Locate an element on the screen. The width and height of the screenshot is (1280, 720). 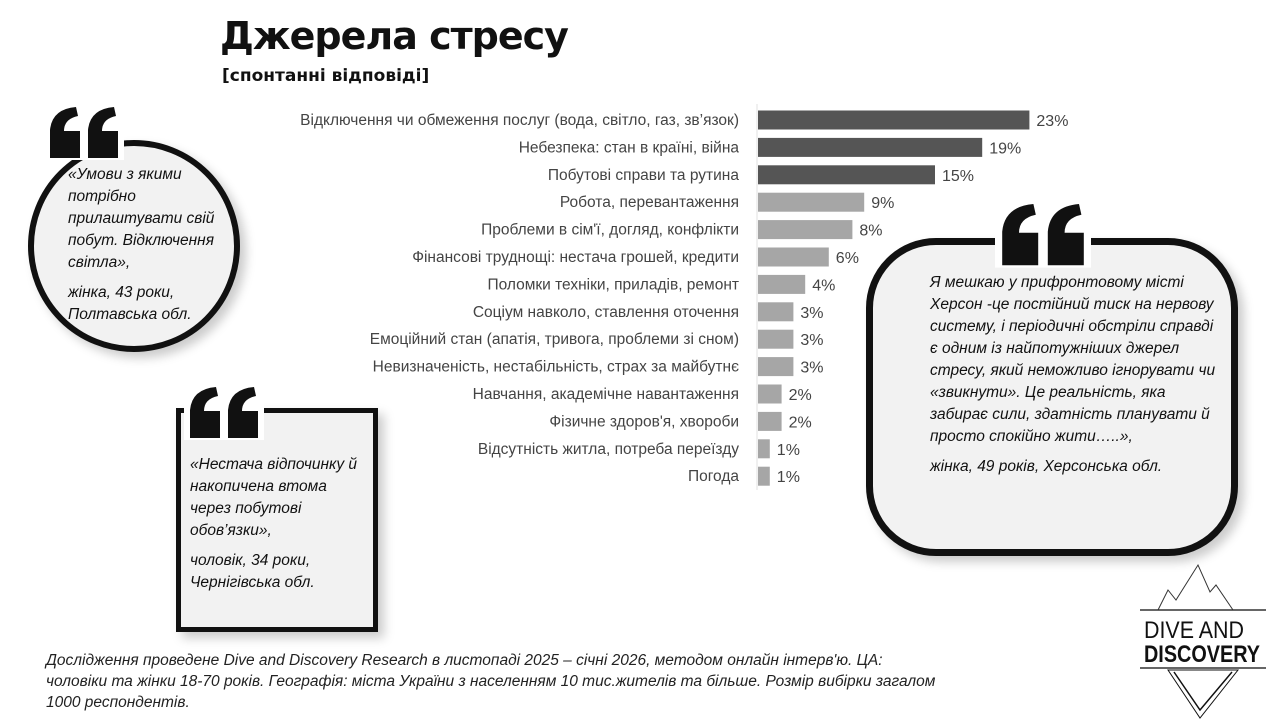
category-label: Робота, перевантаження is located at coordinates (649, 202).